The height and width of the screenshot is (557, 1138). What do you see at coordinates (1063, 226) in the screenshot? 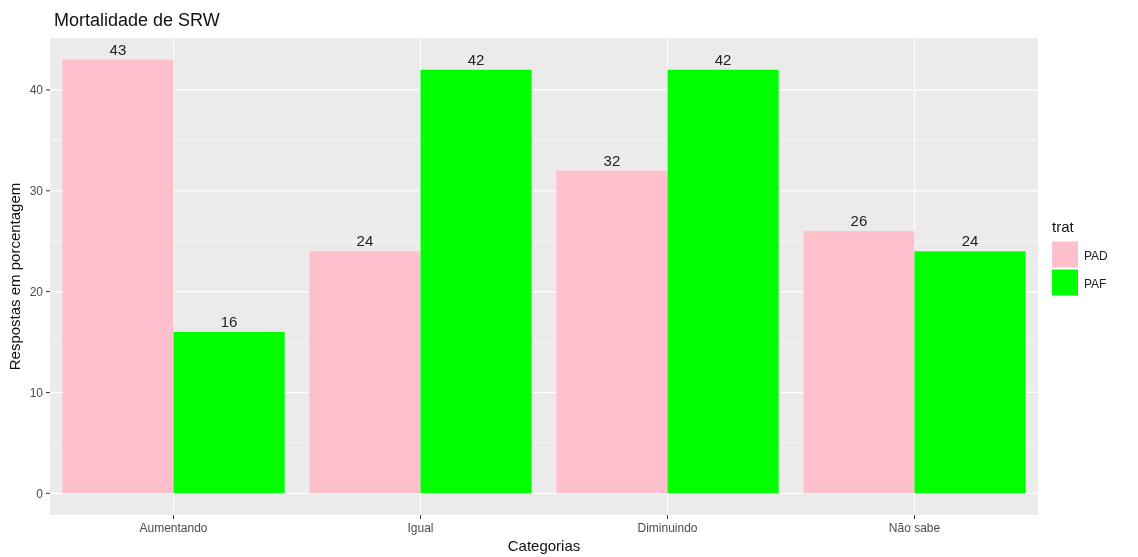
I see `legend-title: trat` at bounding box center [1063, 226].